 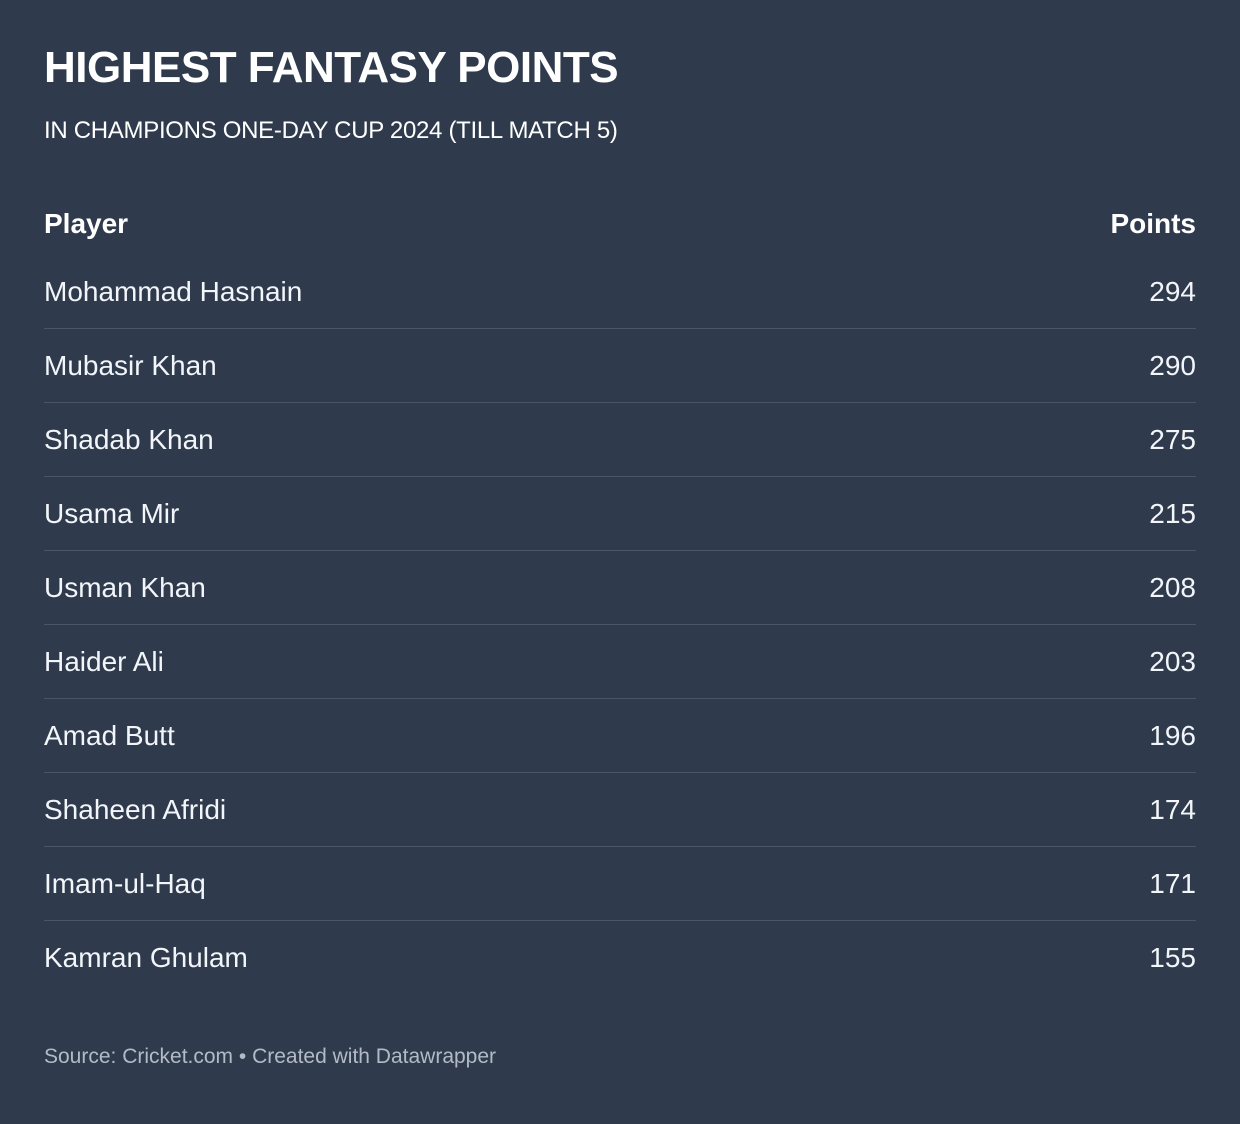 What do you see at coordinates (125, 587) in the screenshot?
I see `player-name: Usman Khan` at bounding box center [125, 587].